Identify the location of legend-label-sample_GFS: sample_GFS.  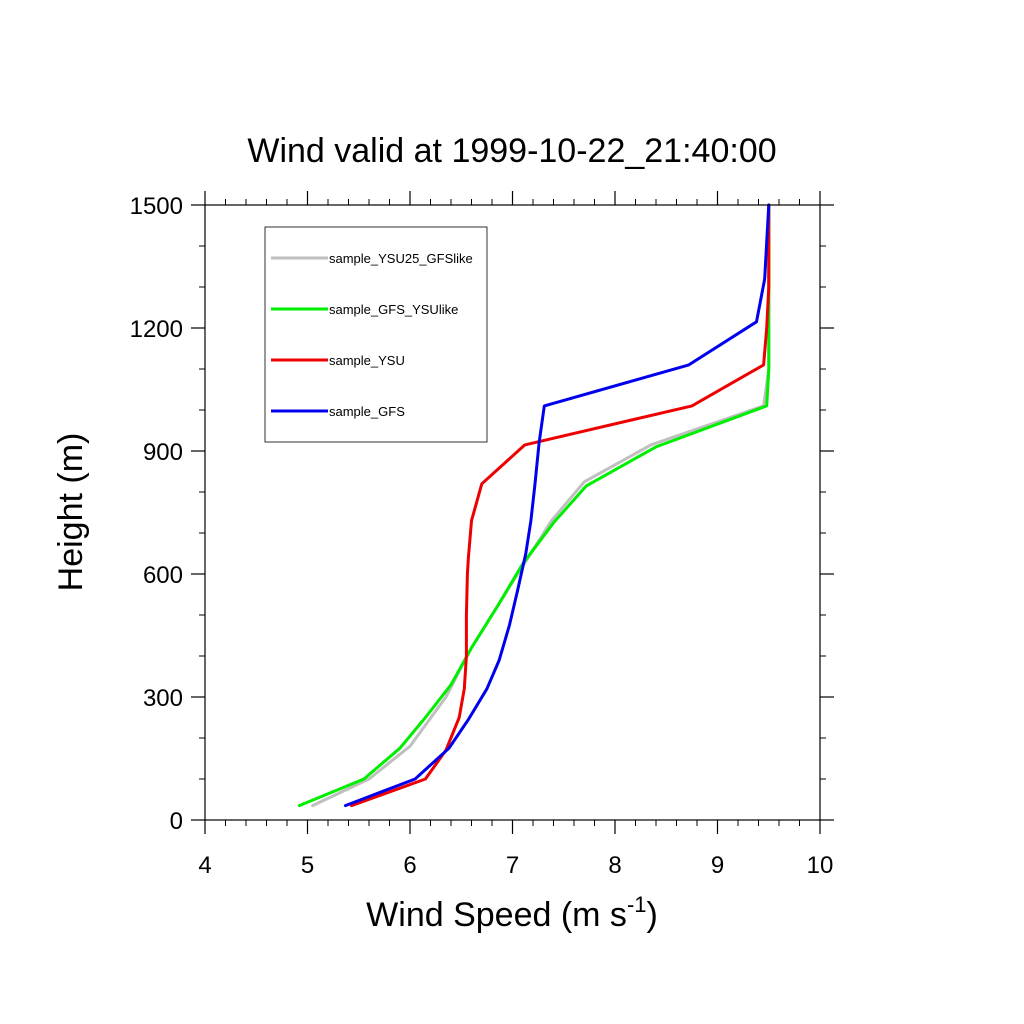
(367, 411).